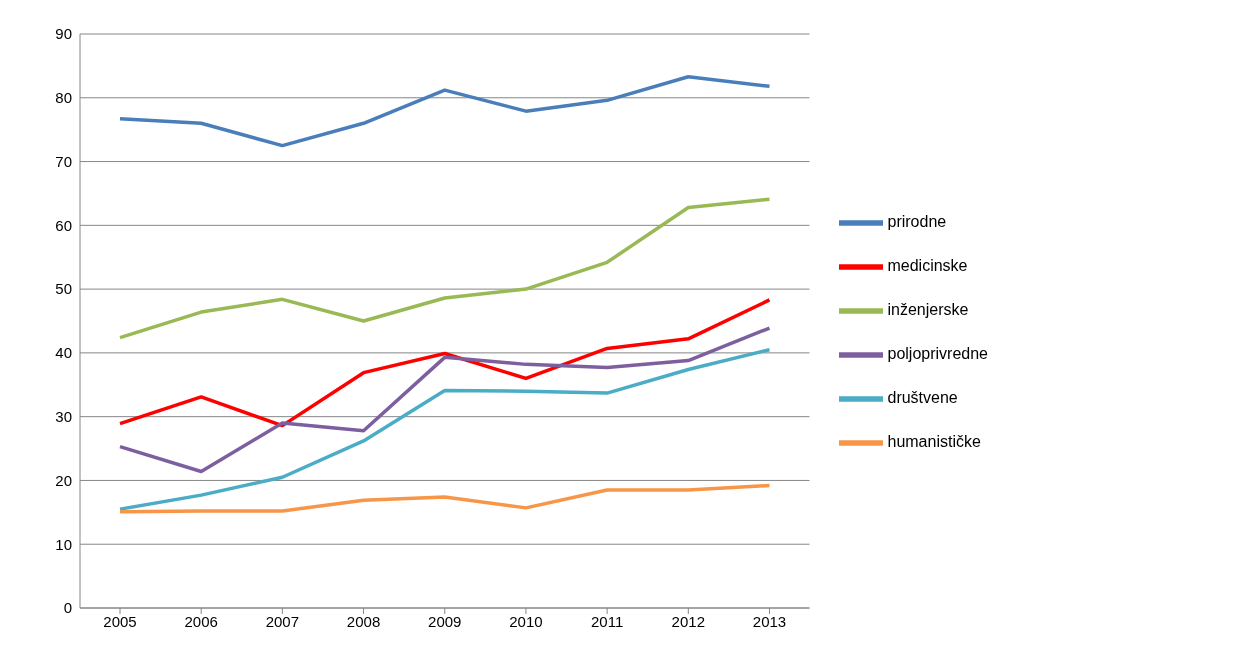 The image size is (1241, 661). What do you see at coordinates (363, 621) in the screenshot?
I see `x-tick-label: 2008` at bounding box center [363, 621].